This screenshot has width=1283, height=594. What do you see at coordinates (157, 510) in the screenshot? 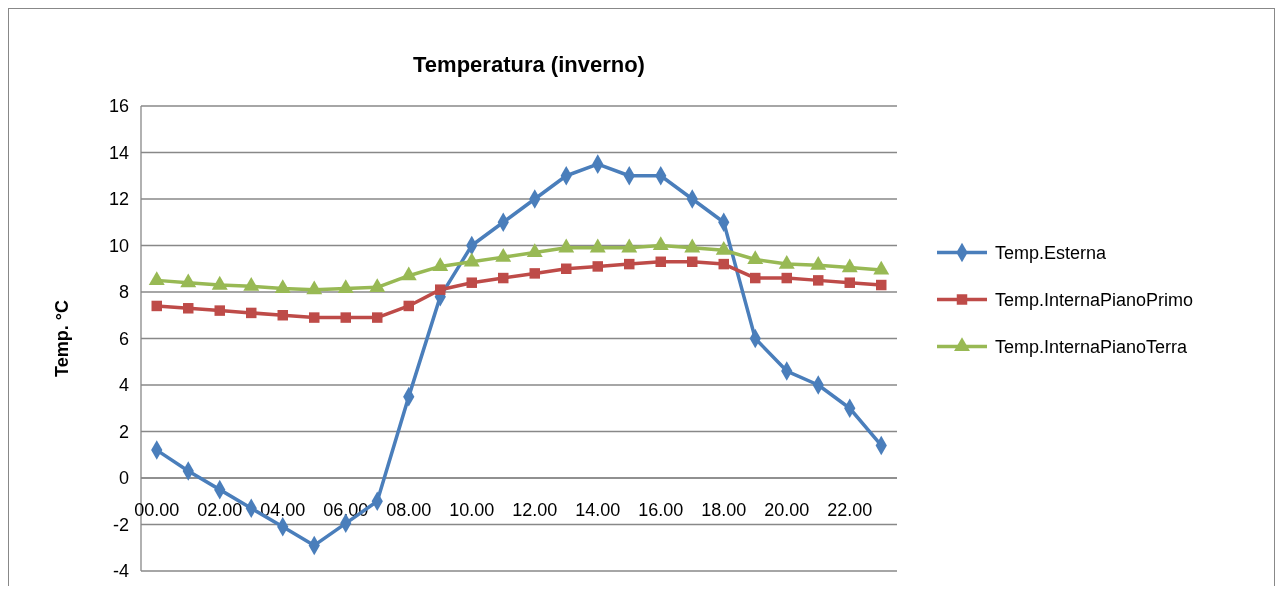
I see `x-tick-label: 00.00` at bounding box center [157, 510].